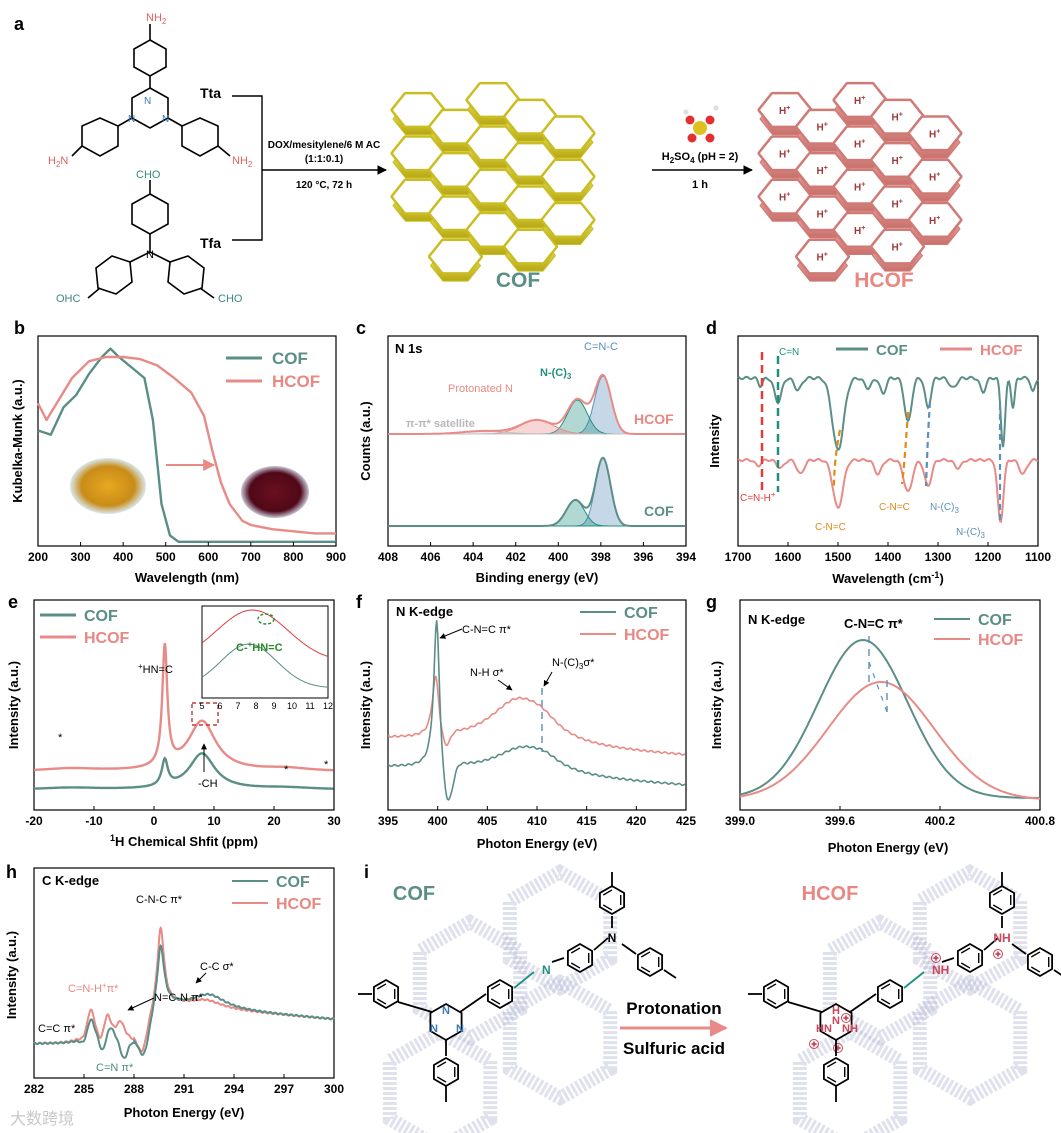 This screenshot has width=1061, height=1133. I want to click on x-tick-label: 402, so click(516, 557).